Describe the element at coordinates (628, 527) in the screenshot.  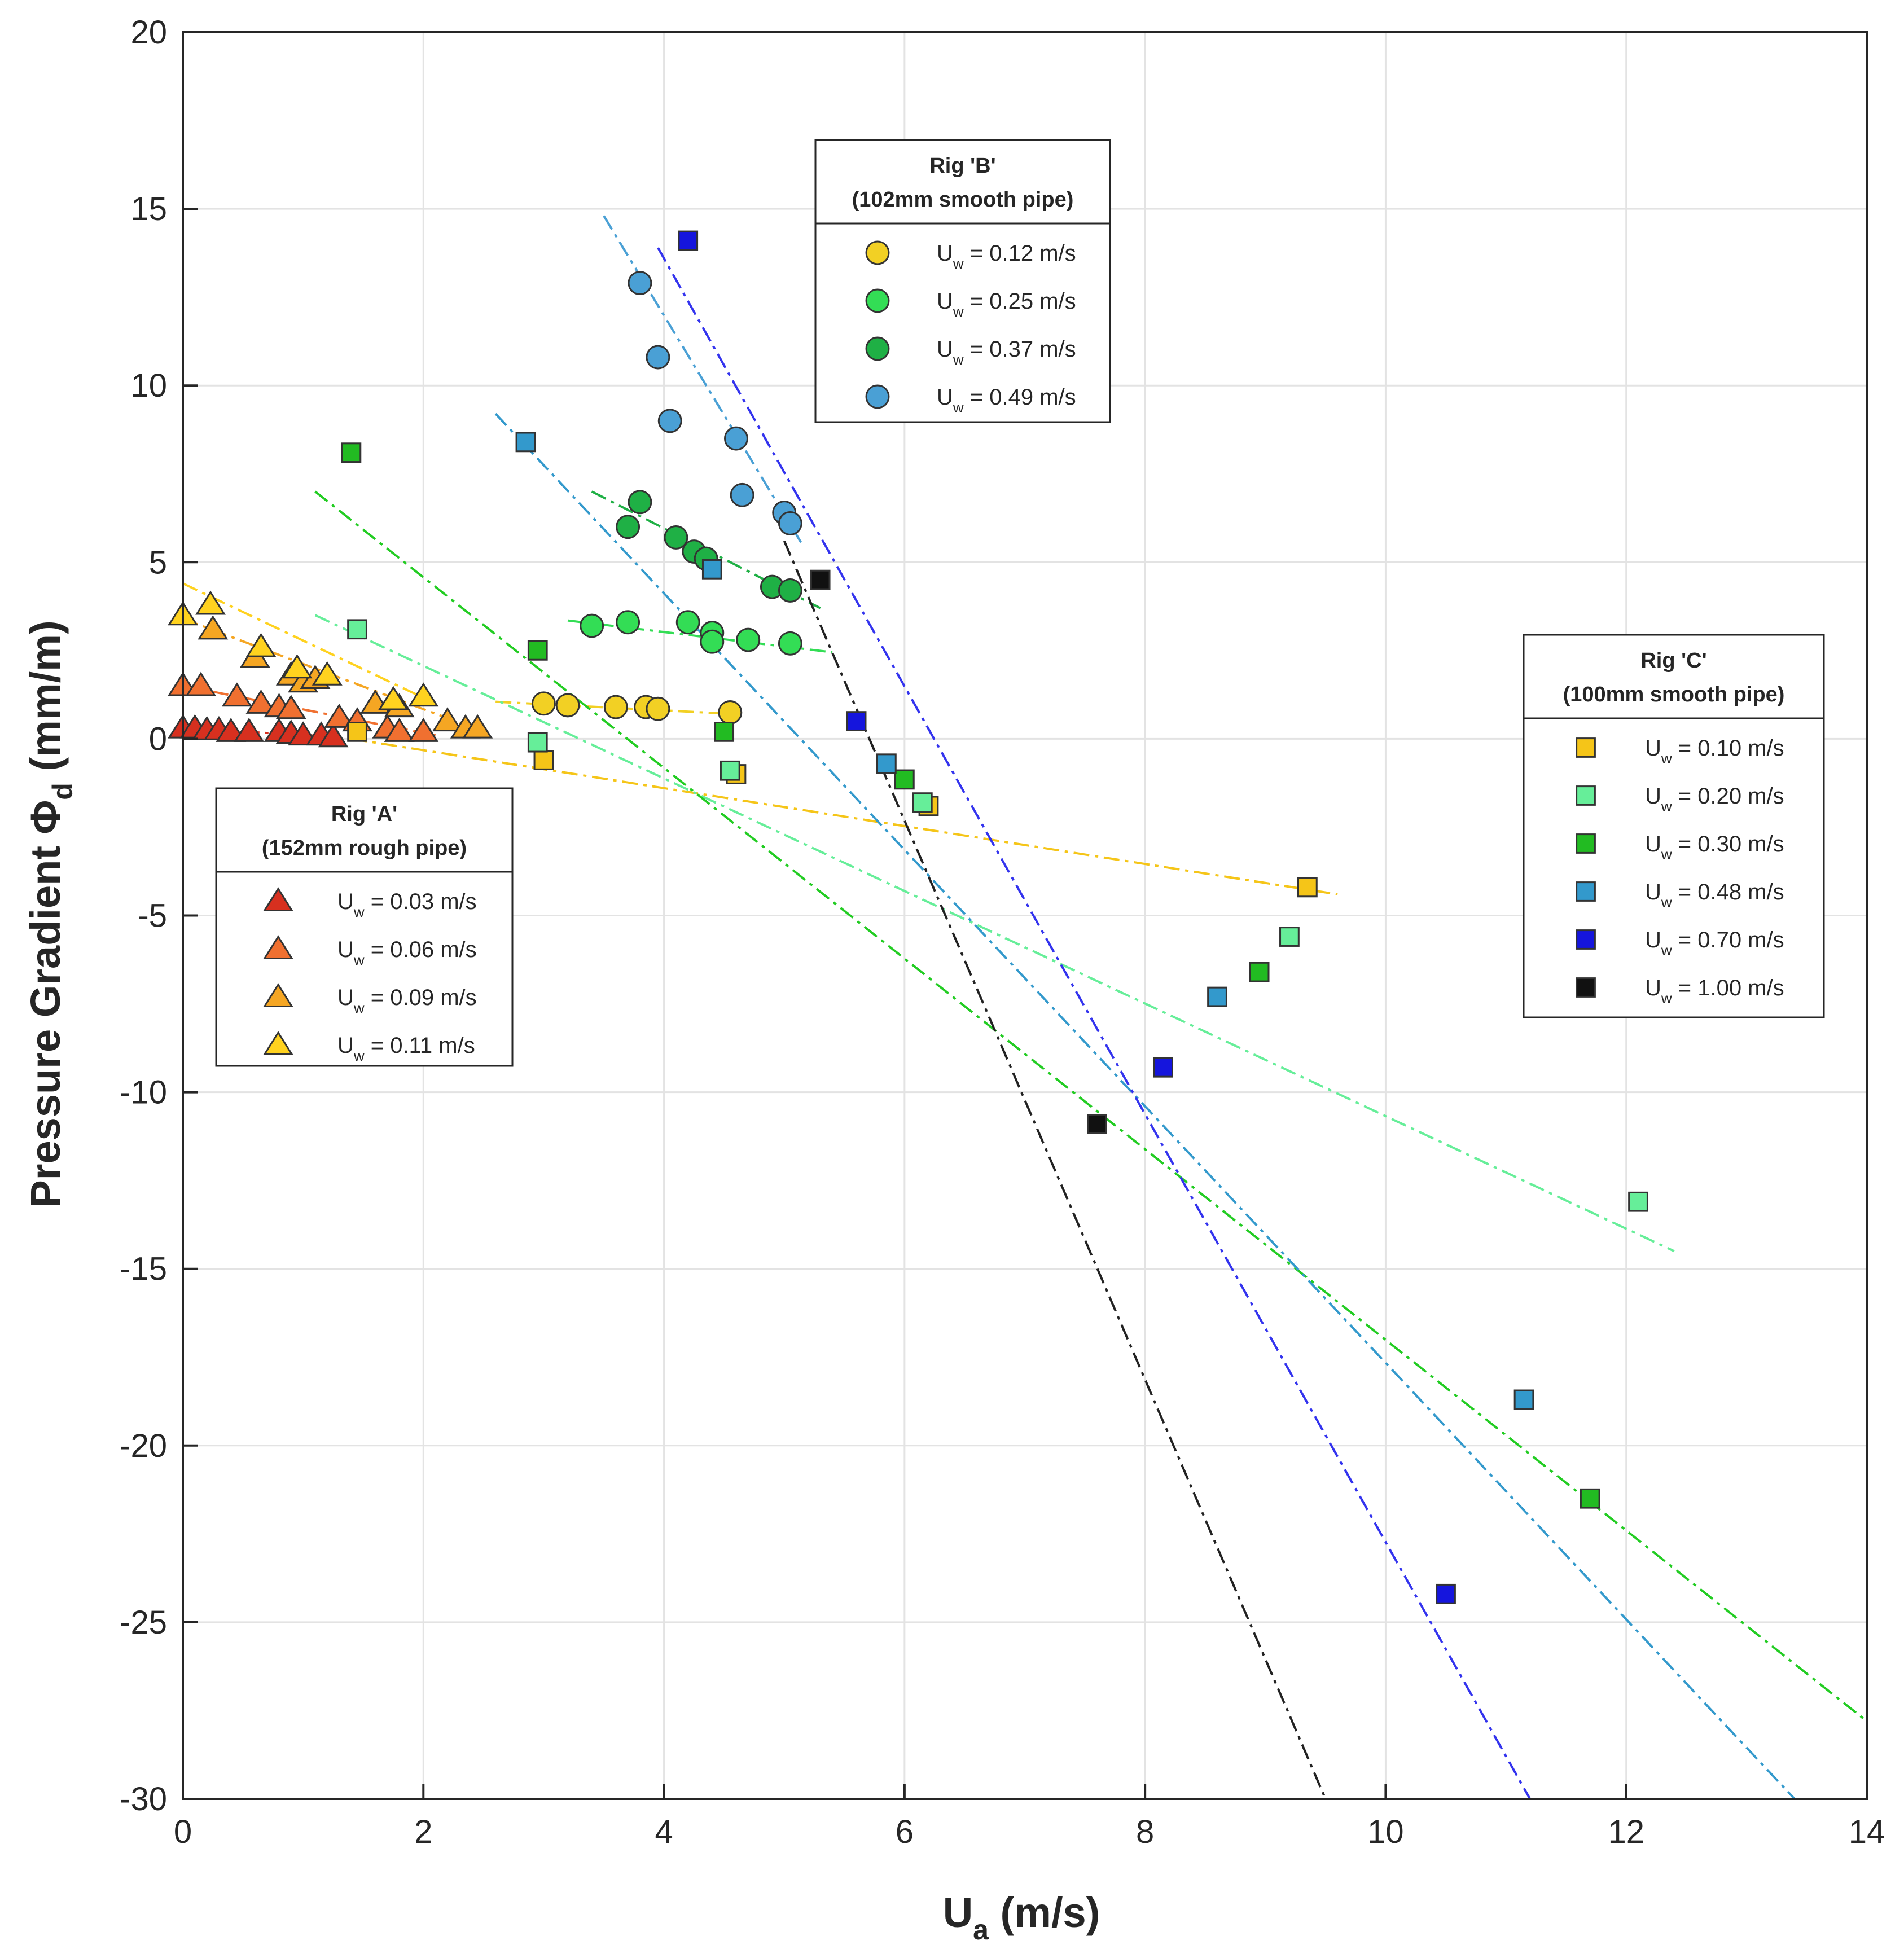
I see `data-point-b3` at that location.